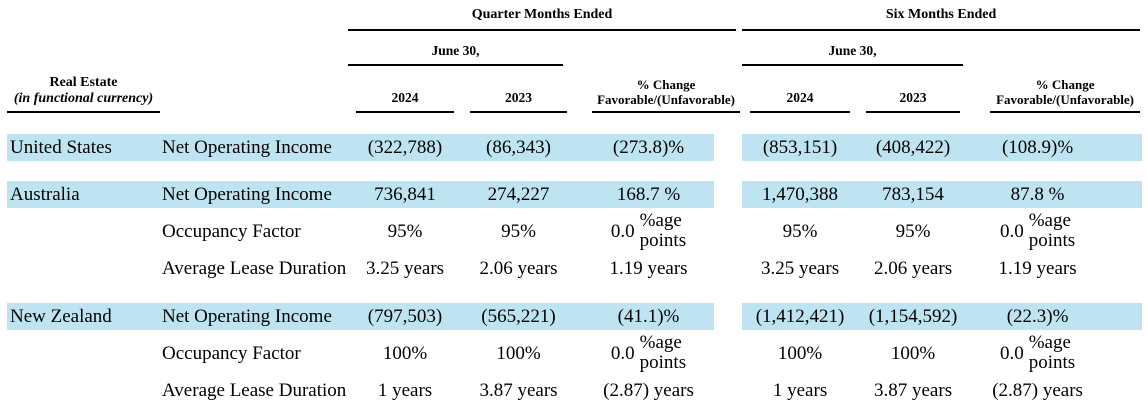 The image size is (1148, 411). I want to click on qchg-cell: (273.8)%, so click(644, 147).